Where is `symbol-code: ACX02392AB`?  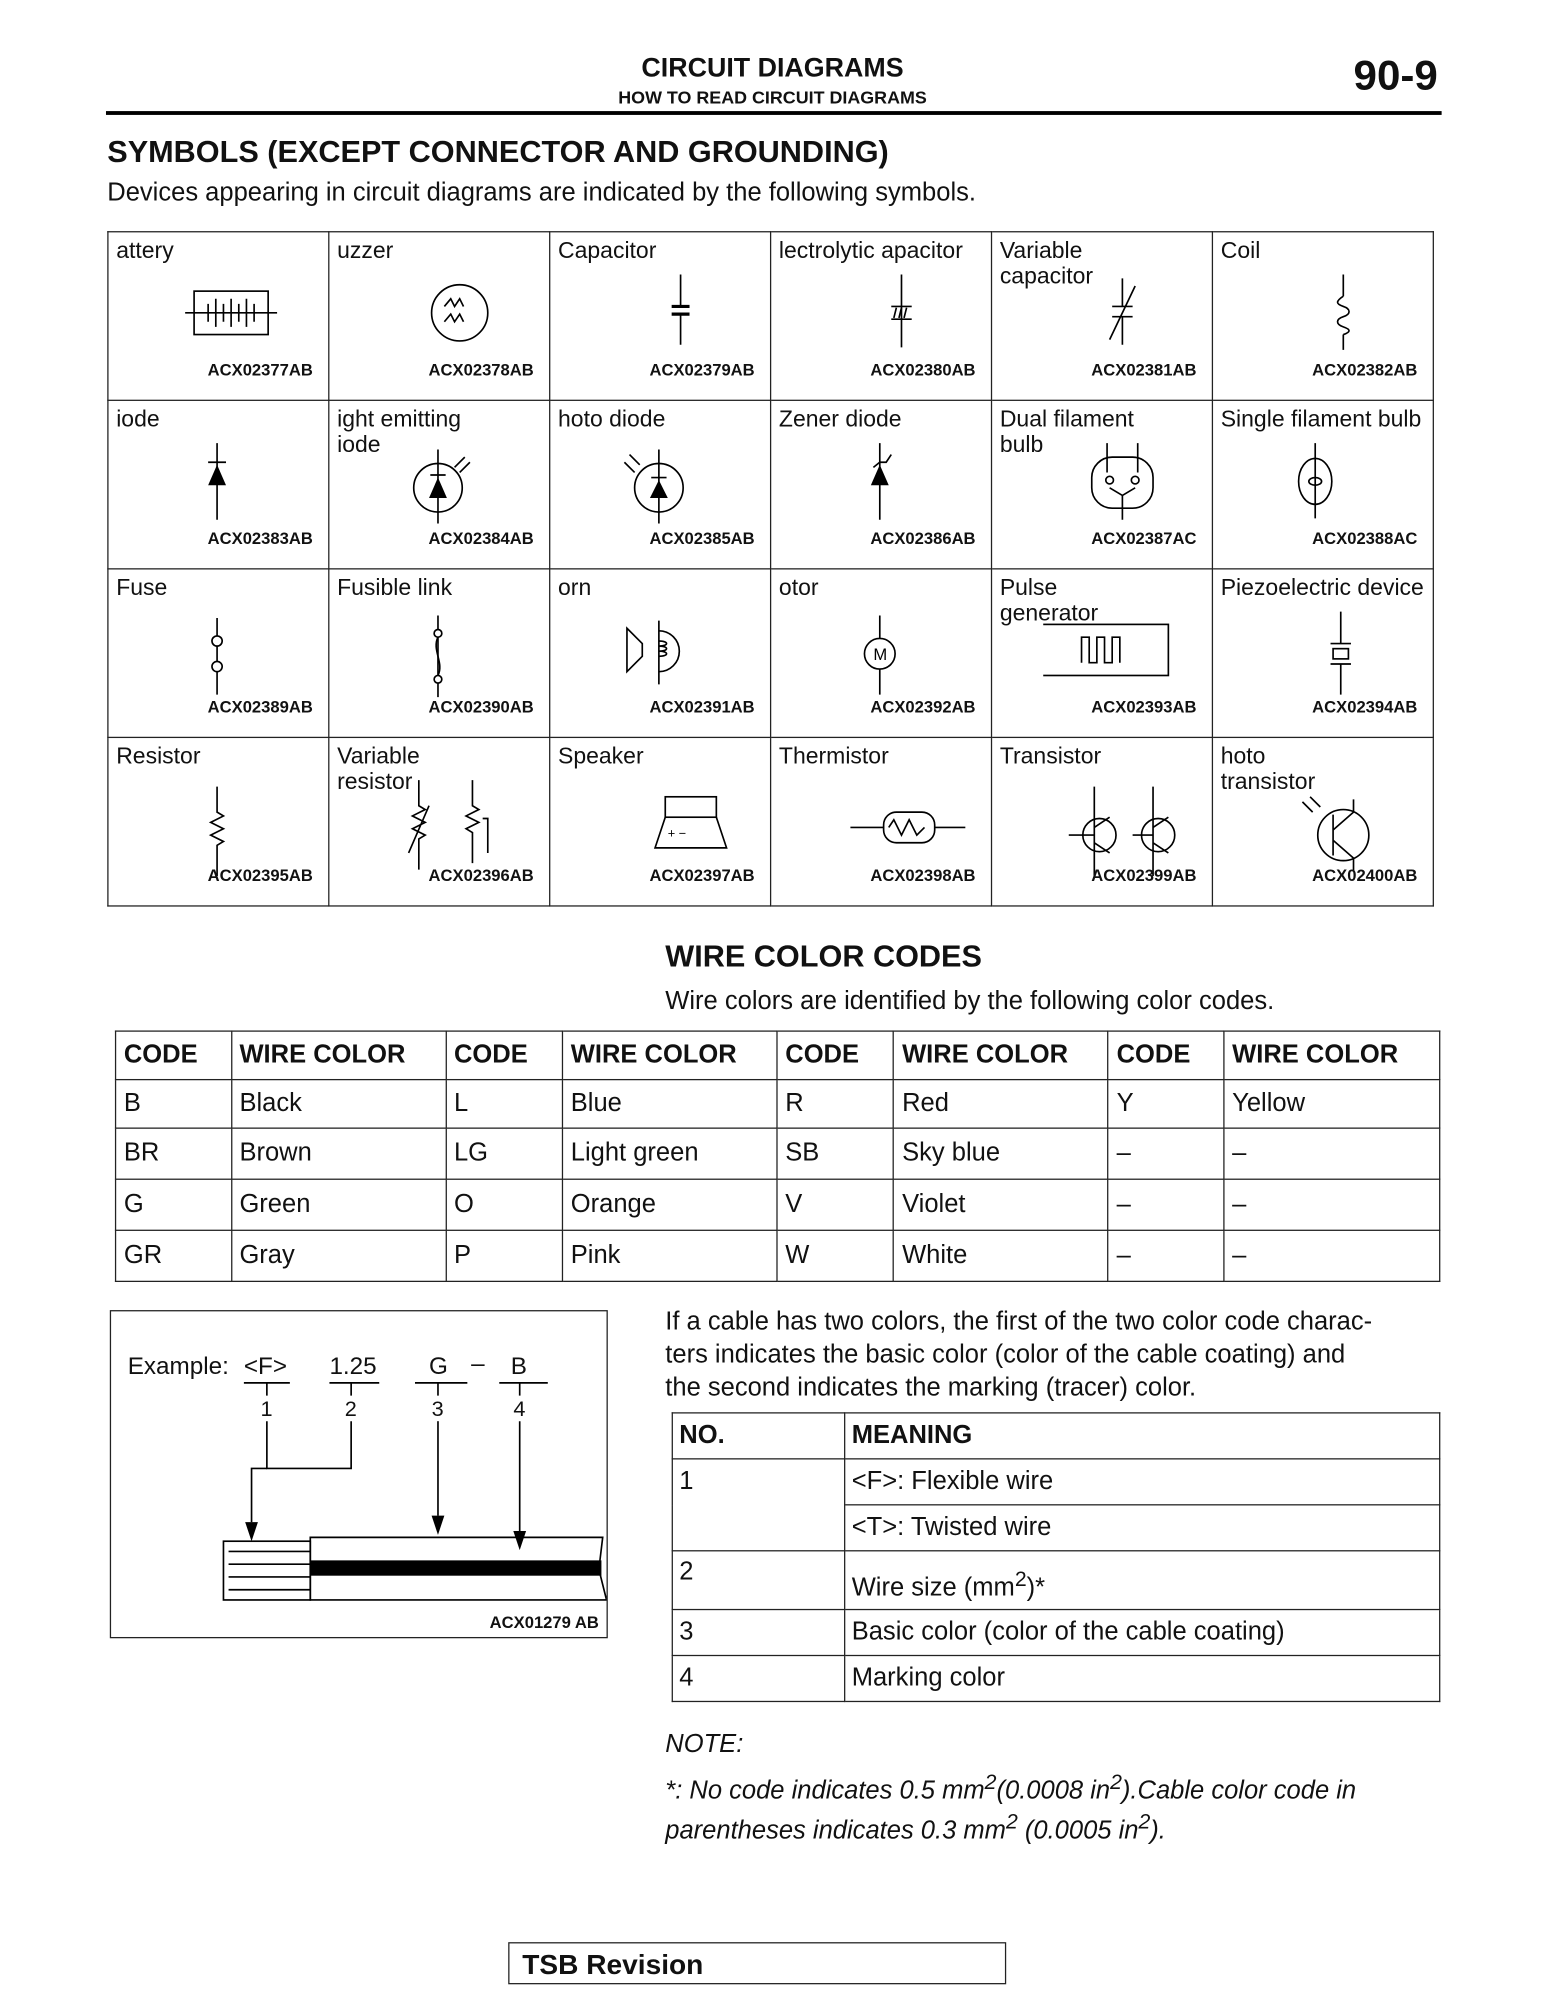 symbol-code: ACX02392AB is located at coordinates (923, 707).